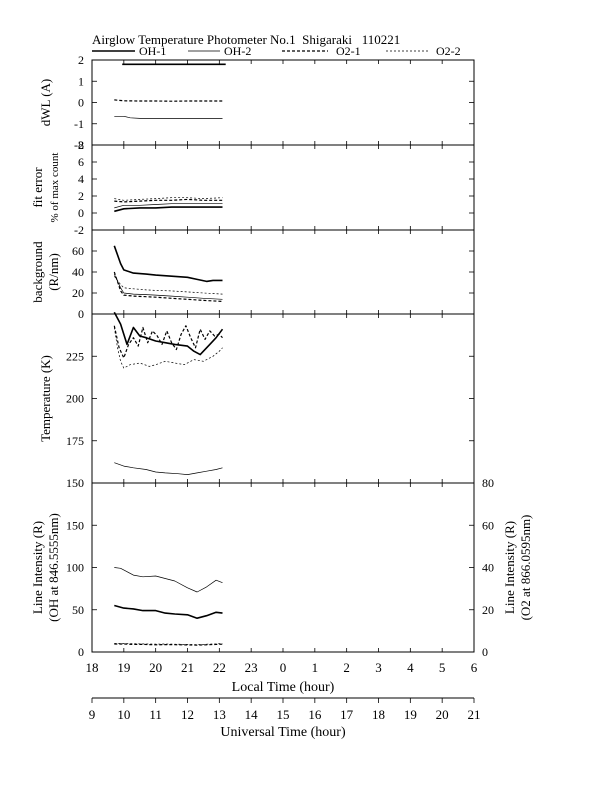 This screenshot has width=612, height=792. Describe the element at coordinates (37, 567) in the screenshot. I see `y-axis-label: Line Intensity (R)` at that location.